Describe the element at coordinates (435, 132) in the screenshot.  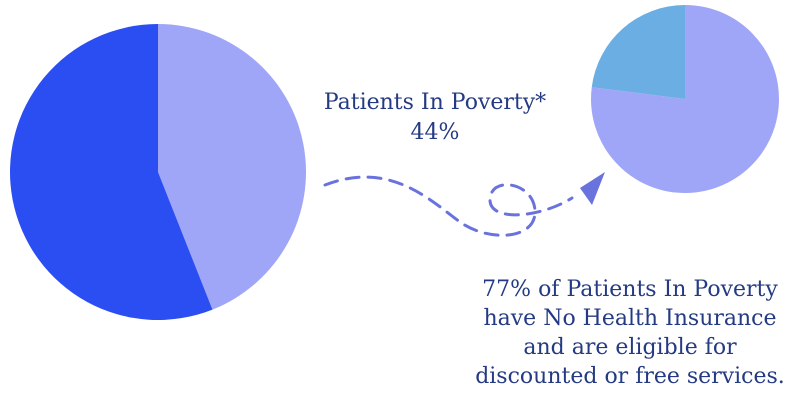
I see `poverty-percent: 44%` at that location.